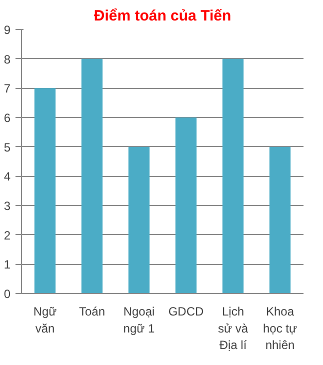  I want to click on y-tick-label: 2, so click(7, 235).